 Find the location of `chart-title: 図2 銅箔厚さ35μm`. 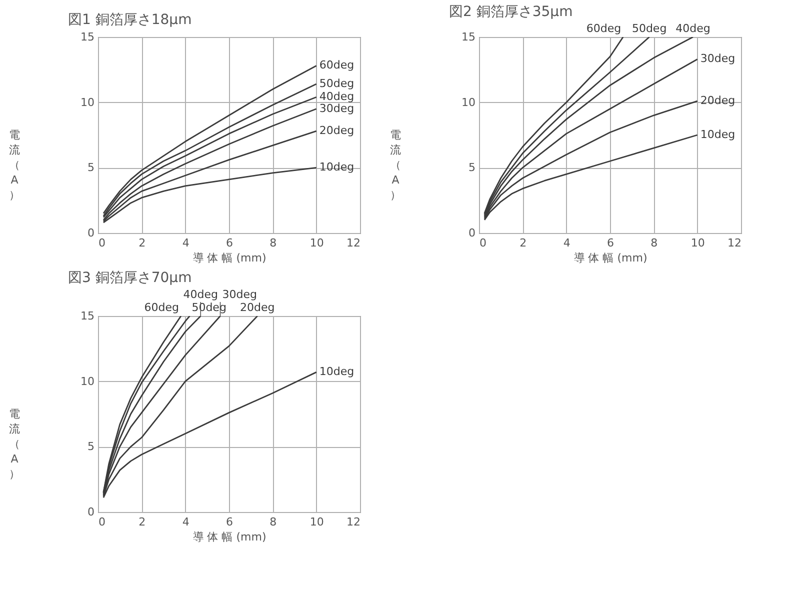

chart-title: 図2 銅箔厚さ35μm is located at coordinates (511, 12).